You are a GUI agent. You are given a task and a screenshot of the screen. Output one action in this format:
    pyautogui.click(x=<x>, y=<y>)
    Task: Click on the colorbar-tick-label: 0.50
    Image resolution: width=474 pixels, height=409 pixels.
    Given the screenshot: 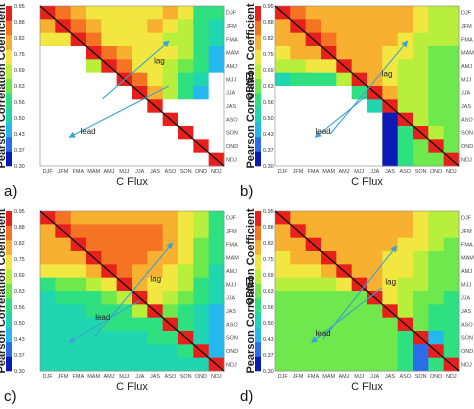 What is the action you would take?
    pyautogui.click(x=268, y=324)
    